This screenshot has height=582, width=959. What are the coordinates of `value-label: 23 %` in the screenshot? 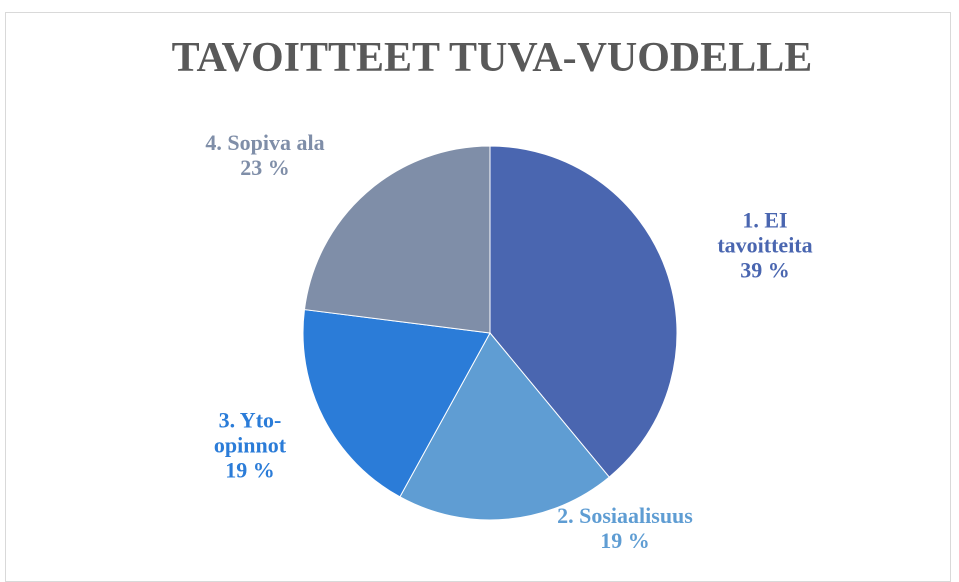 It's located at (265, 167).